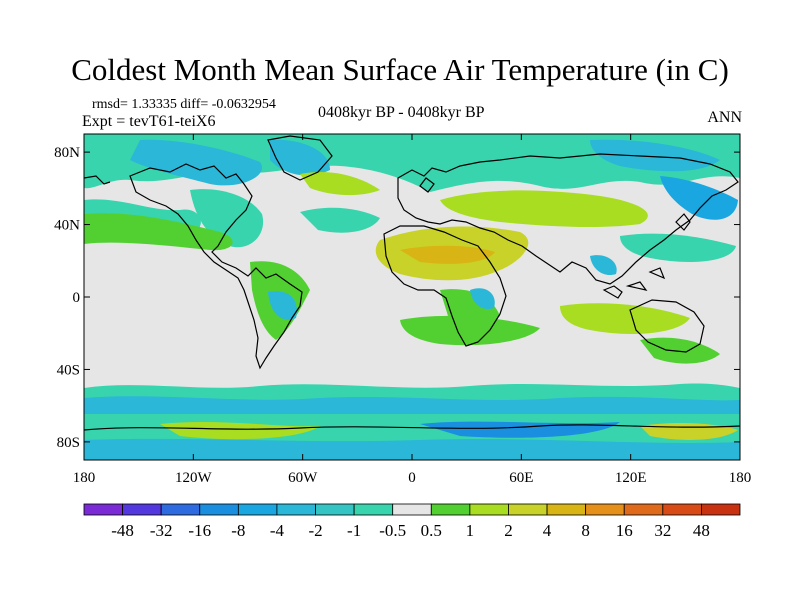 This screenshot has width=800, height=600. Describe the element at coordinates (354, 530) in the screenshot. I see `colorbar-label: -1` at that location.